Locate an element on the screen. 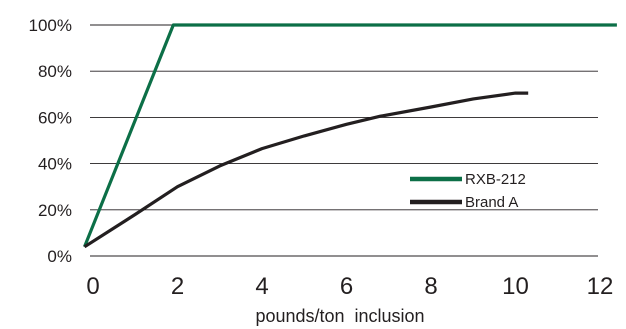  legend: RXB-212 Brand A is located at coordinates (468, 191).